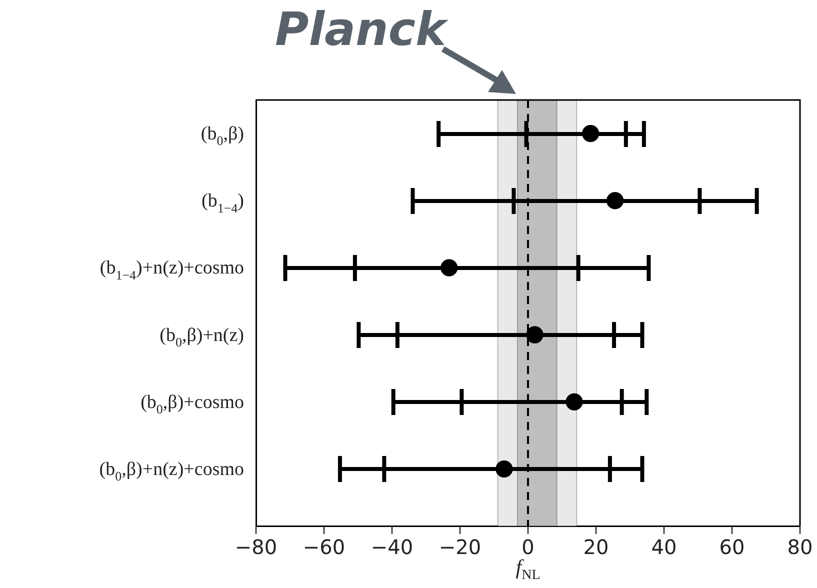 The height and width of the screenshot is (588, 817). What do you see at coordinates (324, 547) in the screenshot?
I see `x-tick-label: −60` at bounding box center [324, 547].